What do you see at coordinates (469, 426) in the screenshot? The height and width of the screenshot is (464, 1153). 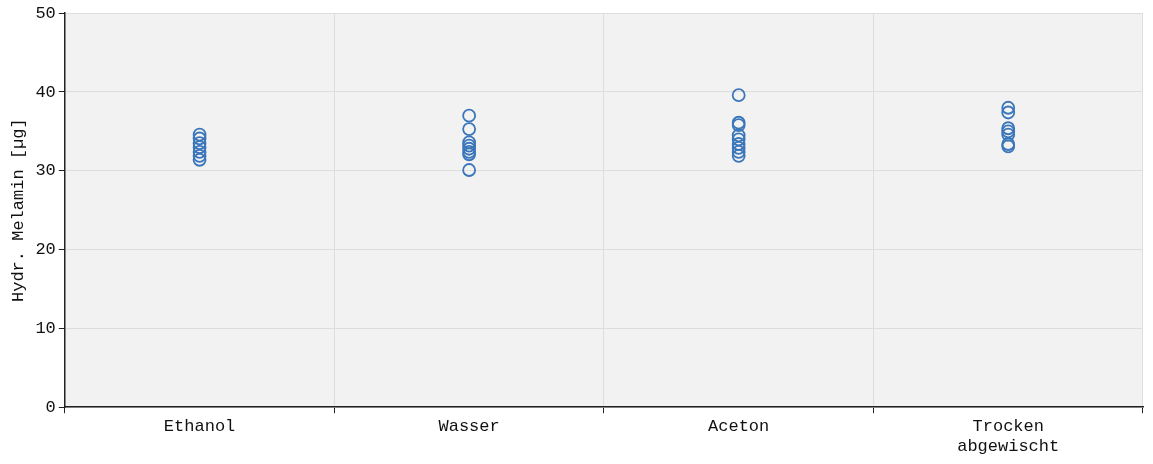 I see `x-tick-label: Wasser` at bounding box center [469, 426].